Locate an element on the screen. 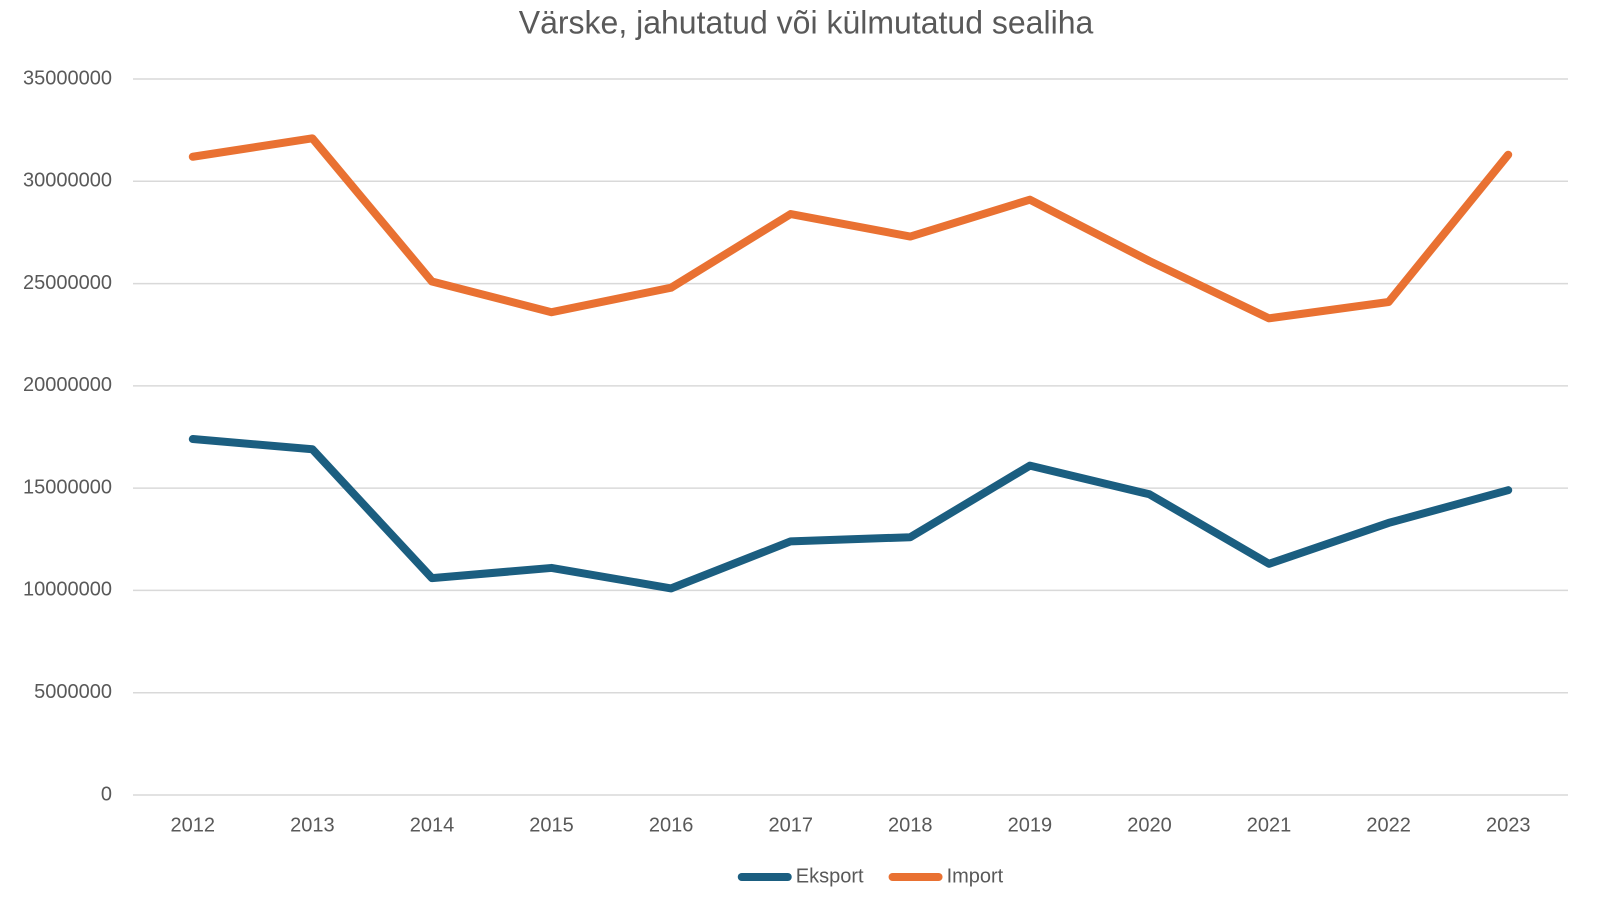  data-line is located at coordinates (850, 514).